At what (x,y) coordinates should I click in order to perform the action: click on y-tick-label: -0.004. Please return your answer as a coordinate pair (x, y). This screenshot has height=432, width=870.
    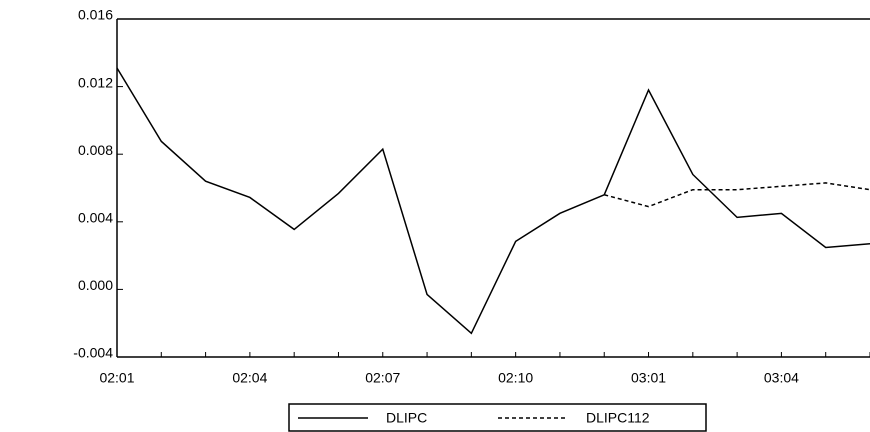
    Looking at the image, I should click on (93, 353).